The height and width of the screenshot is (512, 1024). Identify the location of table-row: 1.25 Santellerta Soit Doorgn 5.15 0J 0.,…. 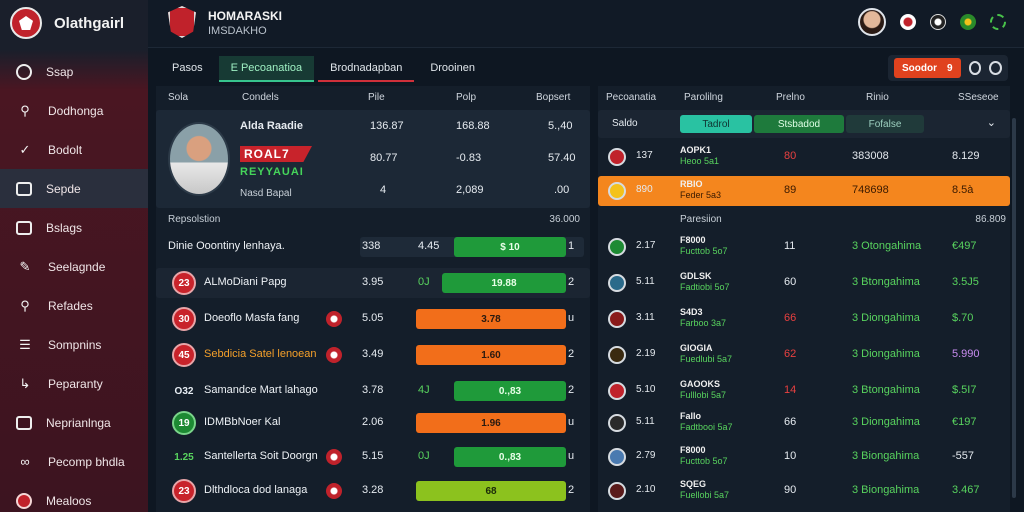
(373, 457).